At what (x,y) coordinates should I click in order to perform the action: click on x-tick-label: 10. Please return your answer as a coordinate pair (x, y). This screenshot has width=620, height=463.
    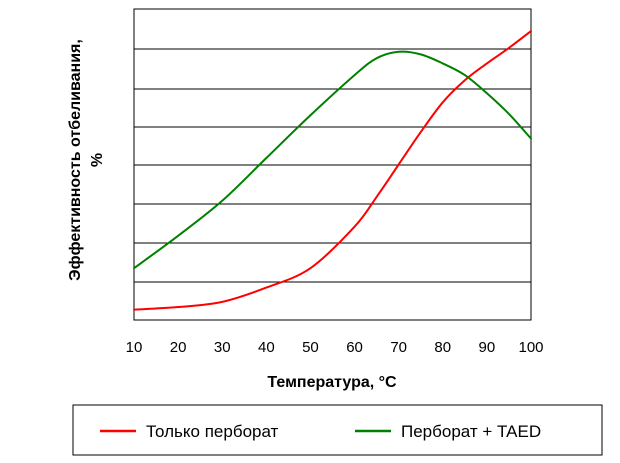
    Looking at the image, I should click on (134, 347).